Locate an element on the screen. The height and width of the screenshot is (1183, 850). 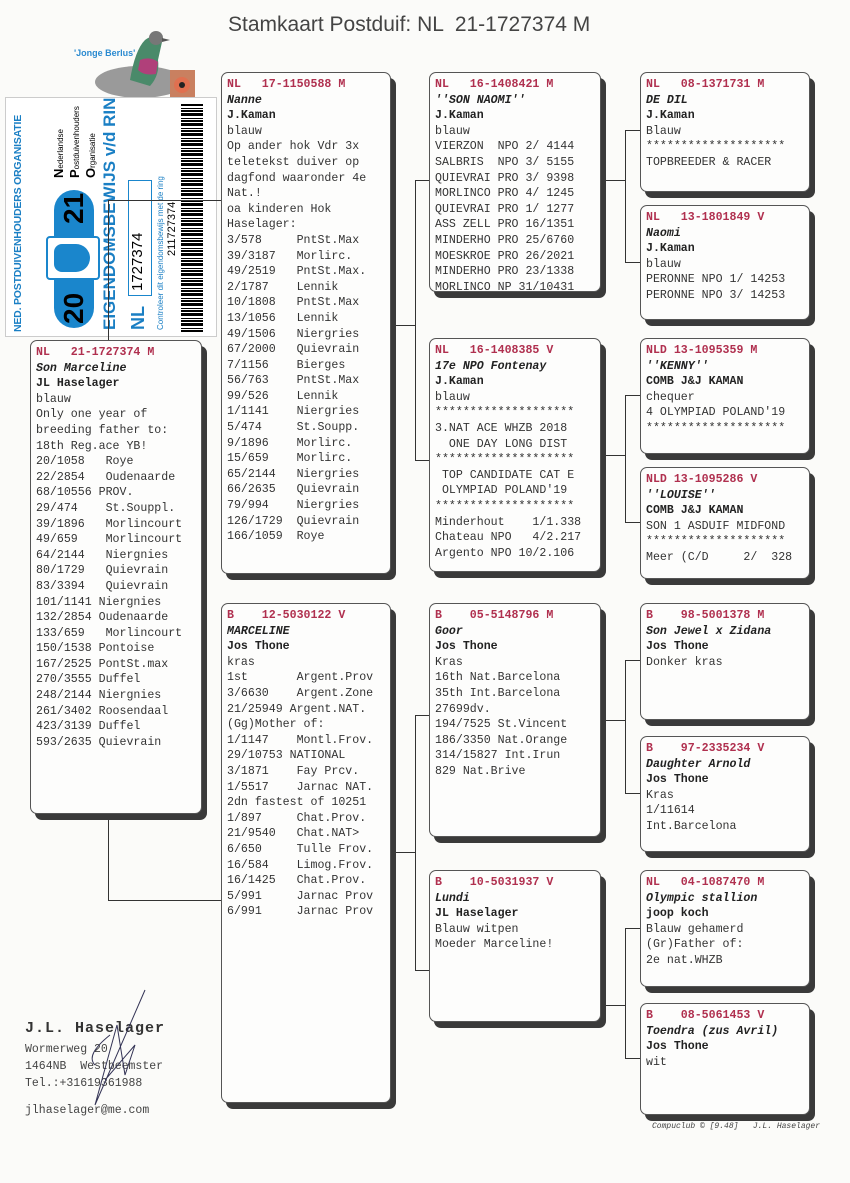
ring-number: NL 21-1727374 M is located at coordinates (95, 352).